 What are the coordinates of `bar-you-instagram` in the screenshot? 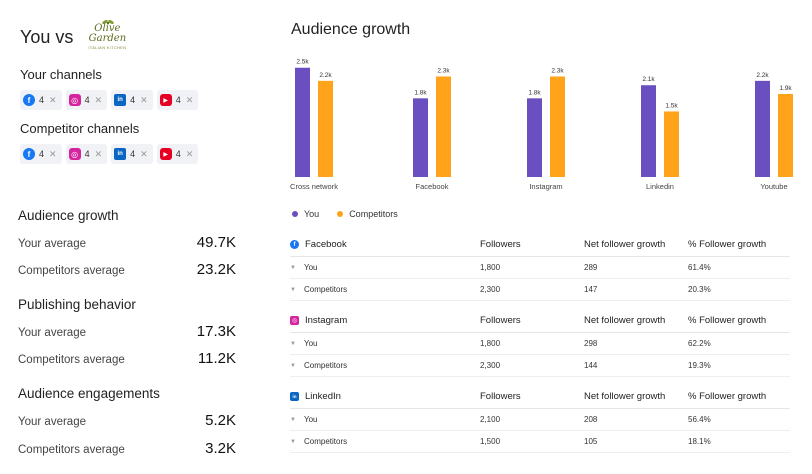 It's located at (534, 137).